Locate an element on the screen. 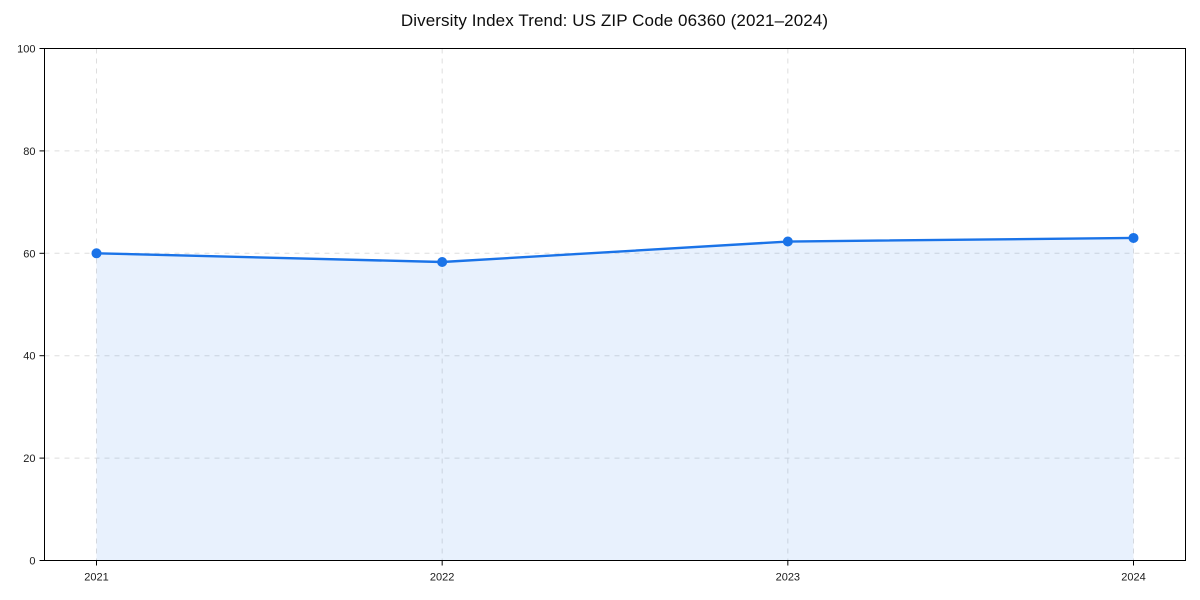 The height and width of the screenshot is (600, 1200). x-tick-label-2021: 2021 is located at coordinates (96, 578).